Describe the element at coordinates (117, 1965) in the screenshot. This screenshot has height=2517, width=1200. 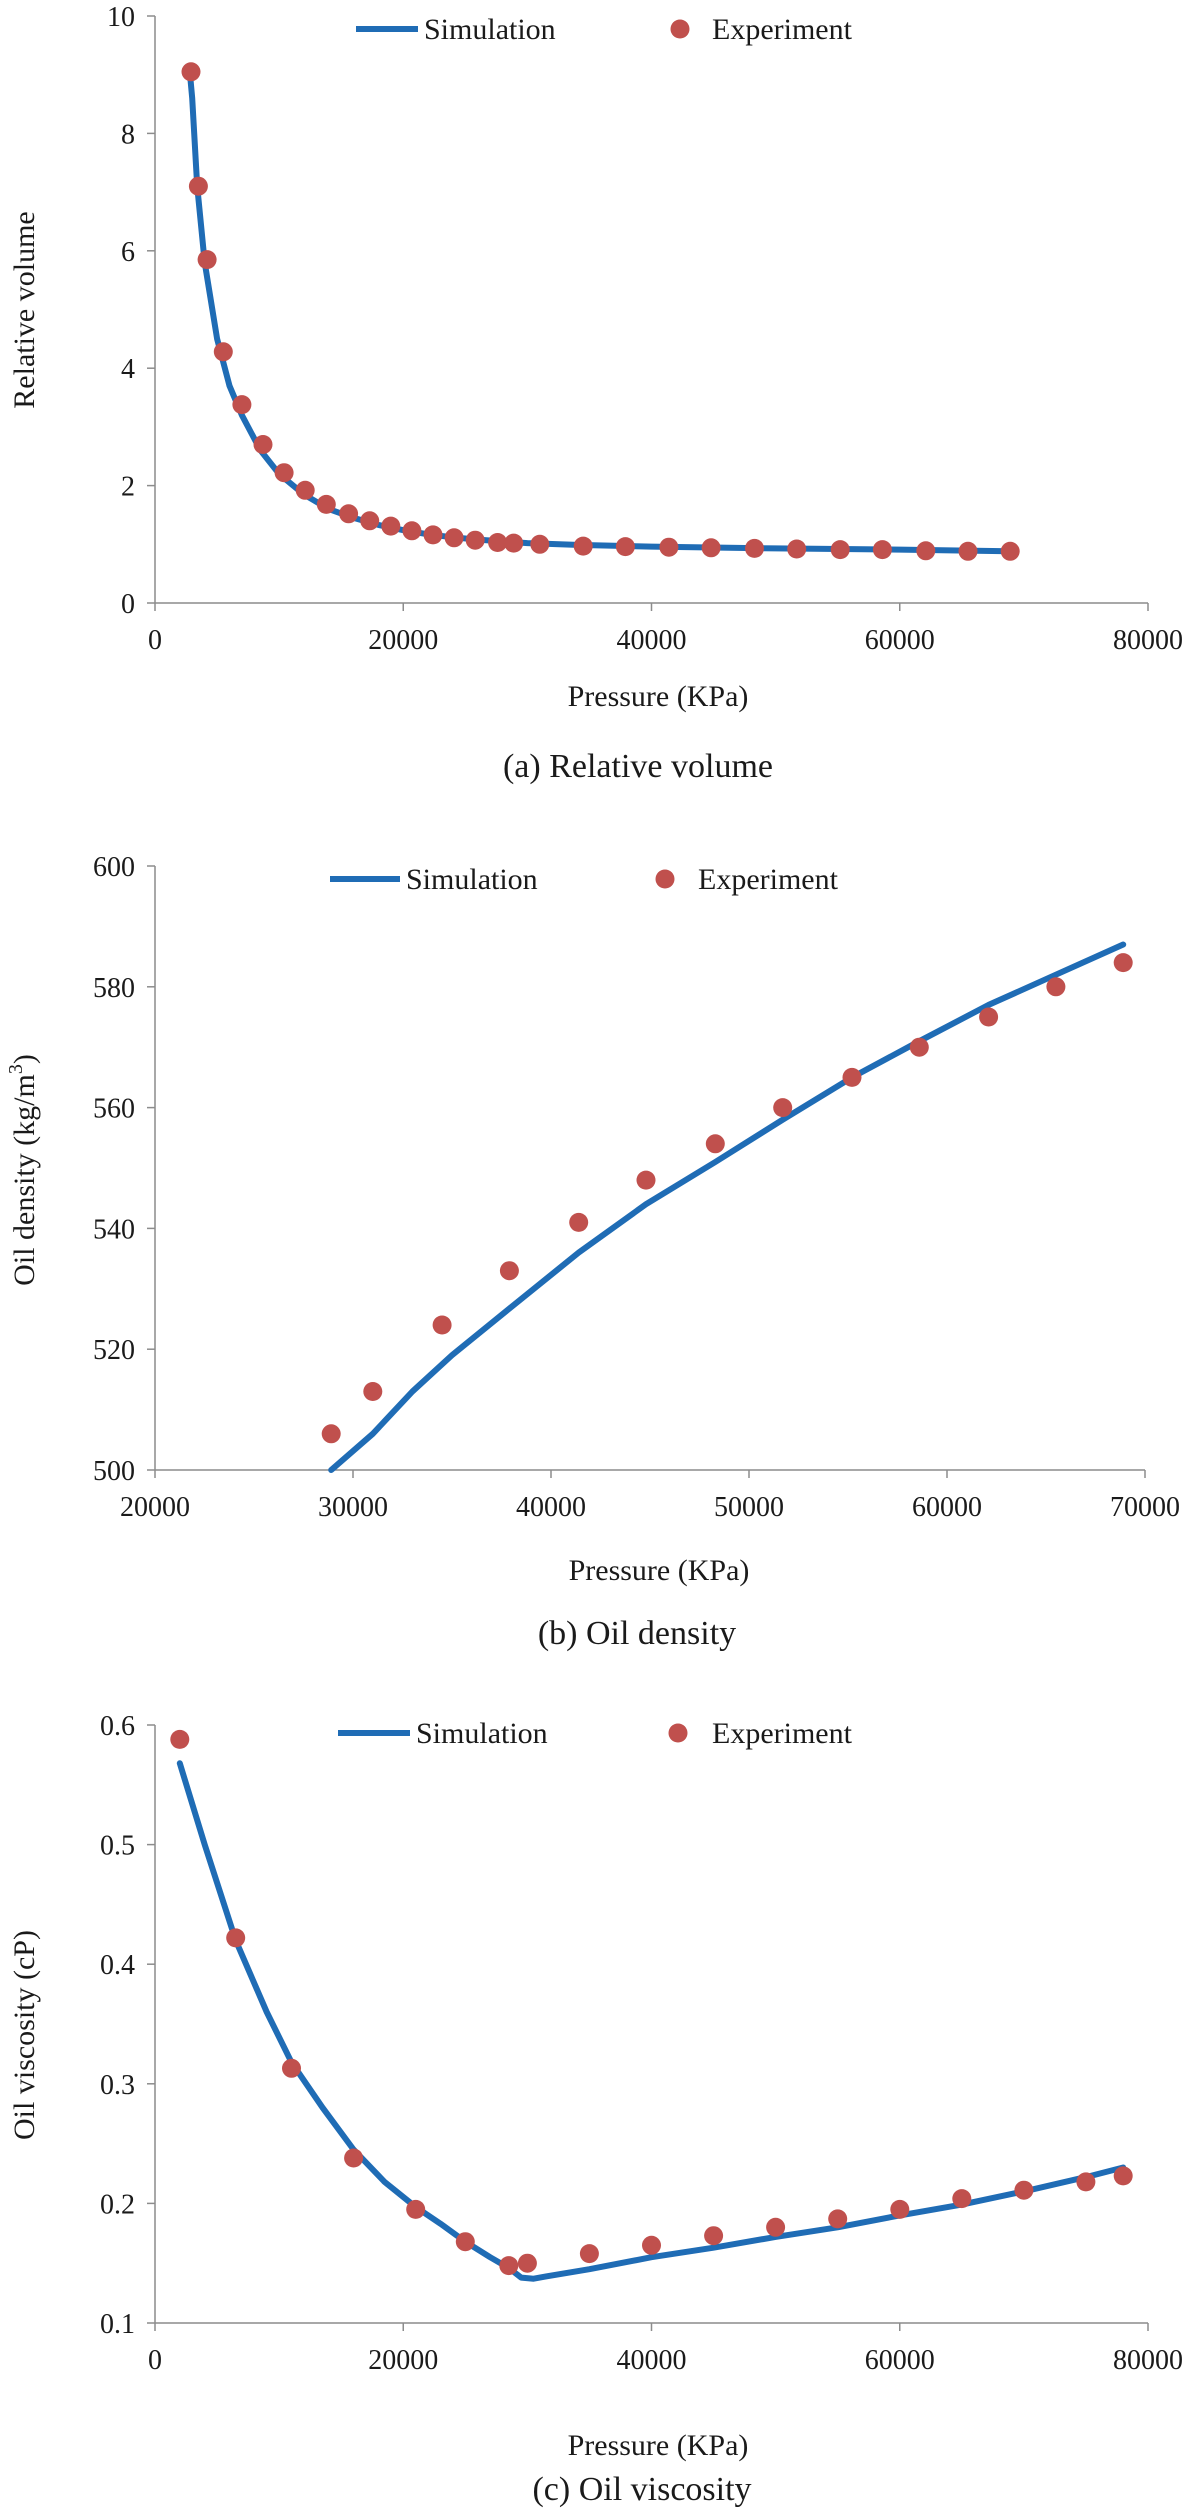
I see `y-tick-label: 0.4` at that location.